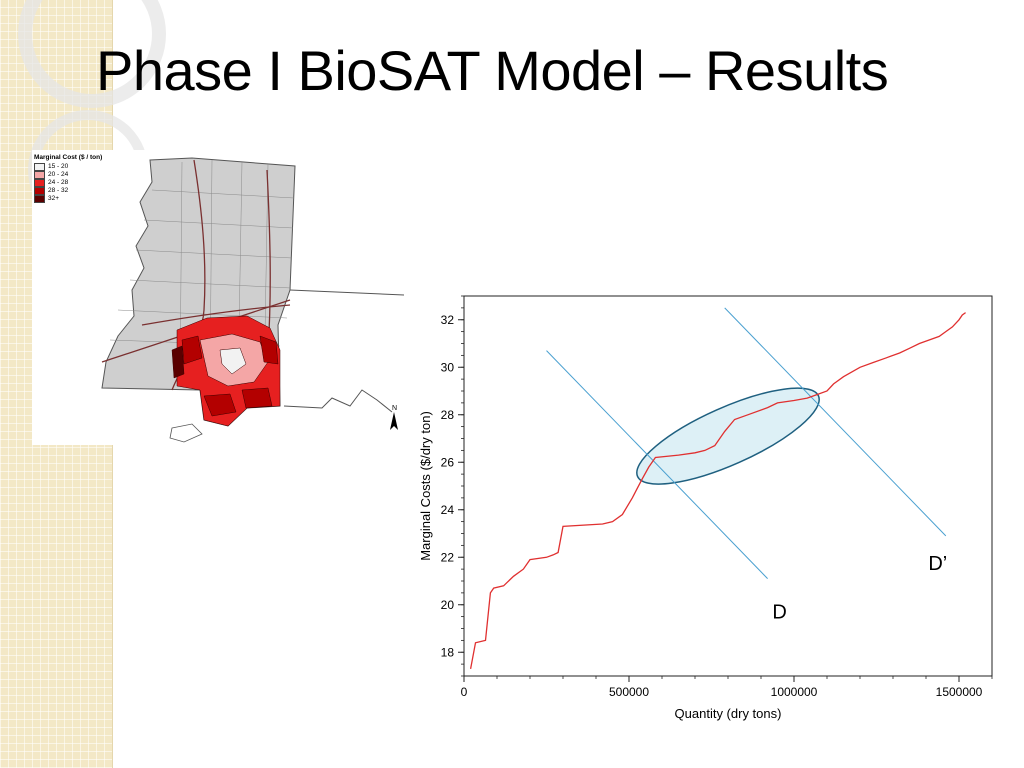 This screenshot has height=768, width=1024. I want to click on legend-item: 20 - 24, so click(68, 175).